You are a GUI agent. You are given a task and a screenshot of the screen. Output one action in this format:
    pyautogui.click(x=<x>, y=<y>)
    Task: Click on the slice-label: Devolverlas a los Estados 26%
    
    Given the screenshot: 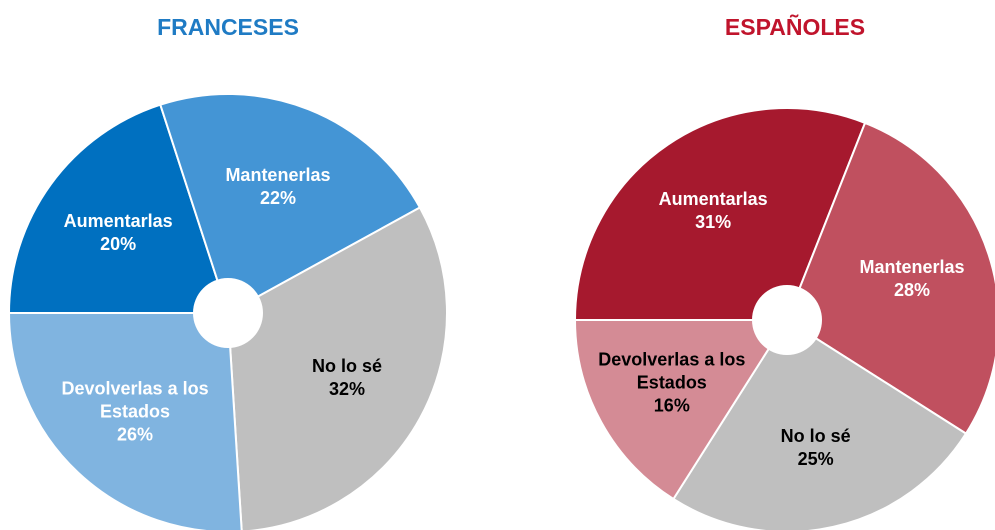 What is the action you would take?
    pyautogui.click(x=135, y=411)
    